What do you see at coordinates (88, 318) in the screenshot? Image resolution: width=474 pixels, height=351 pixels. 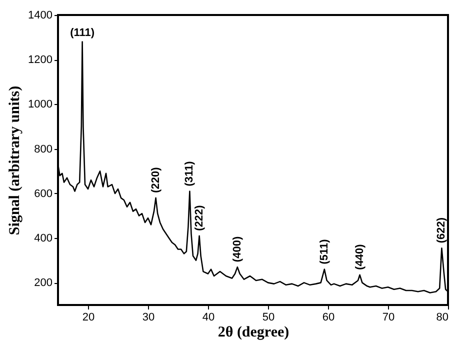 I see `x-tick-label: 20` at bounding box center [88, 318].